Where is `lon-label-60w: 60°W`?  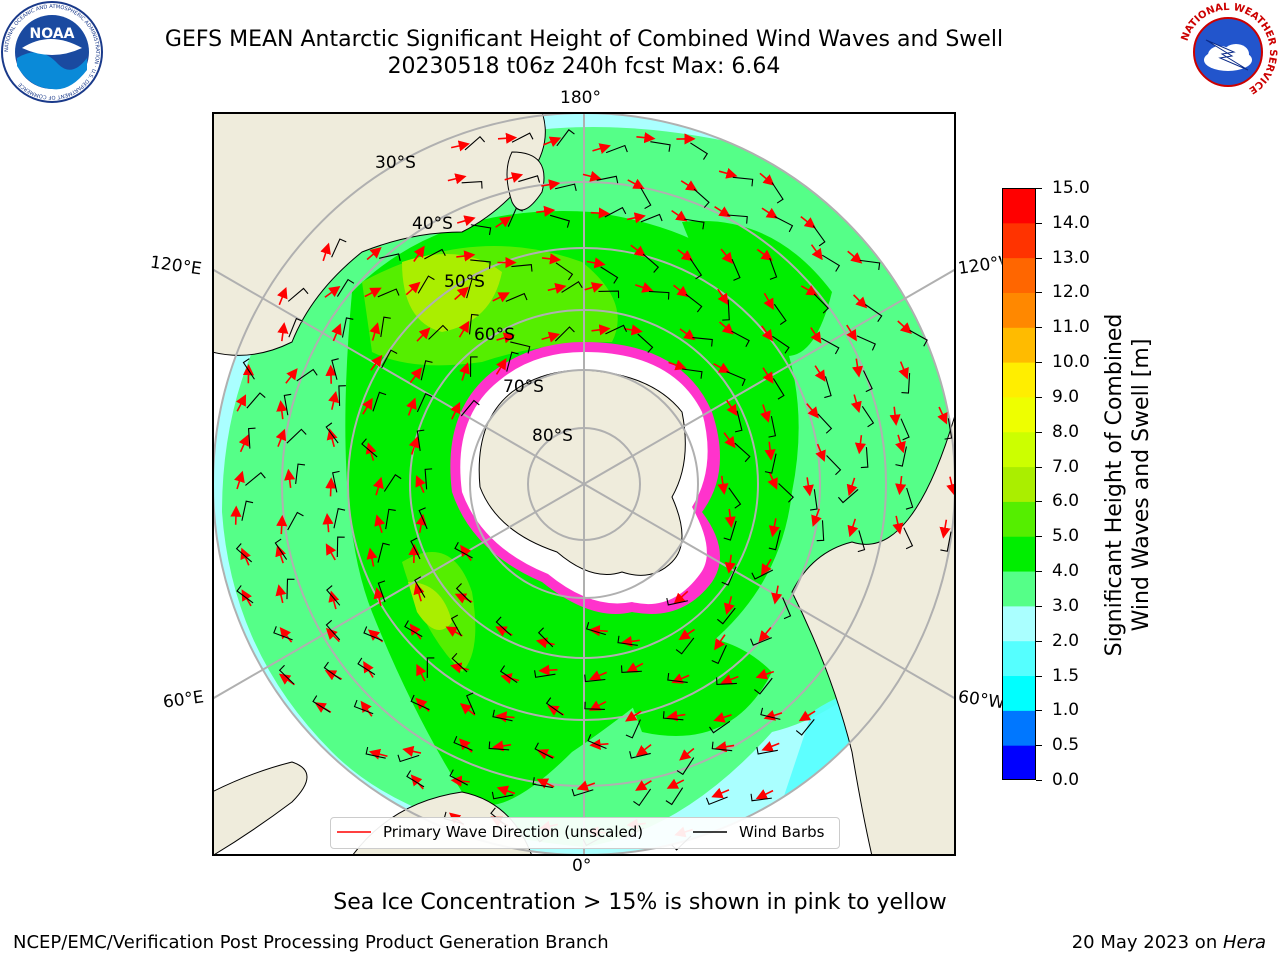
lon-label-60w: 60°W is located at coordinates (980, 700).